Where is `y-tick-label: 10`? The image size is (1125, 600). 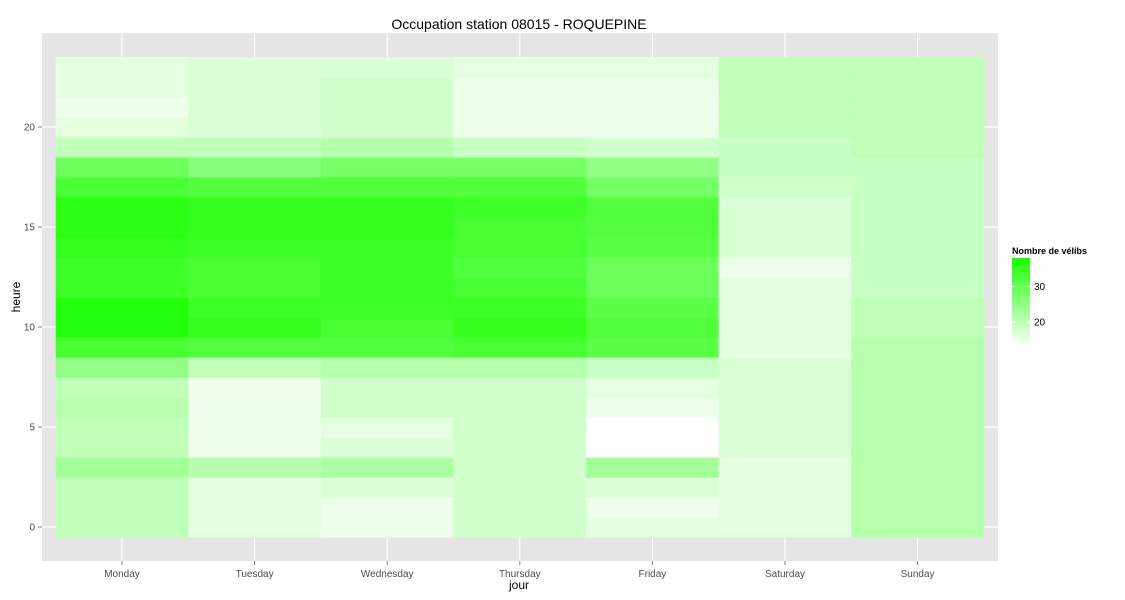
y-tick-label: 10 is located at coordinates (30, 328).